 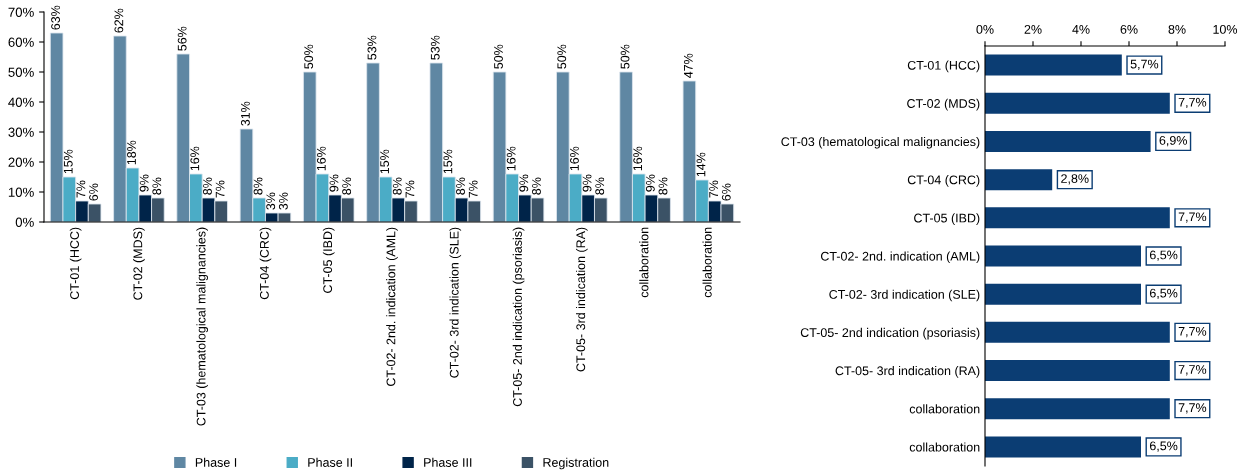 I want to click on x-tick-label: 6%, so click(x=1129, y=29).